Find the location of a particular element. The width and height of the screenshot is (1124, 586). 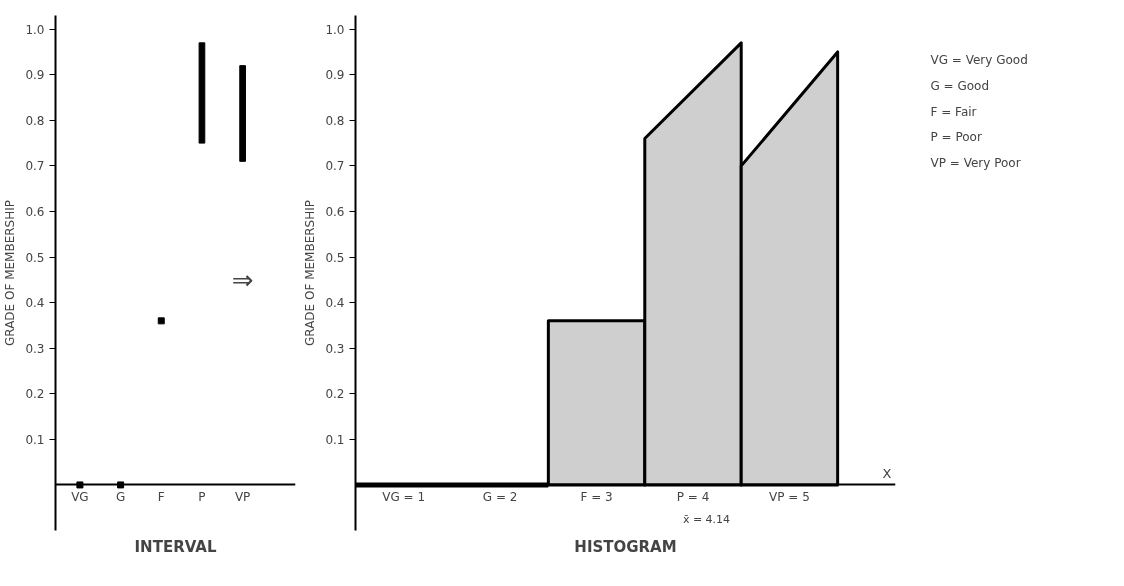

text: VP = Very Poor is located at coordinates (975, 163).